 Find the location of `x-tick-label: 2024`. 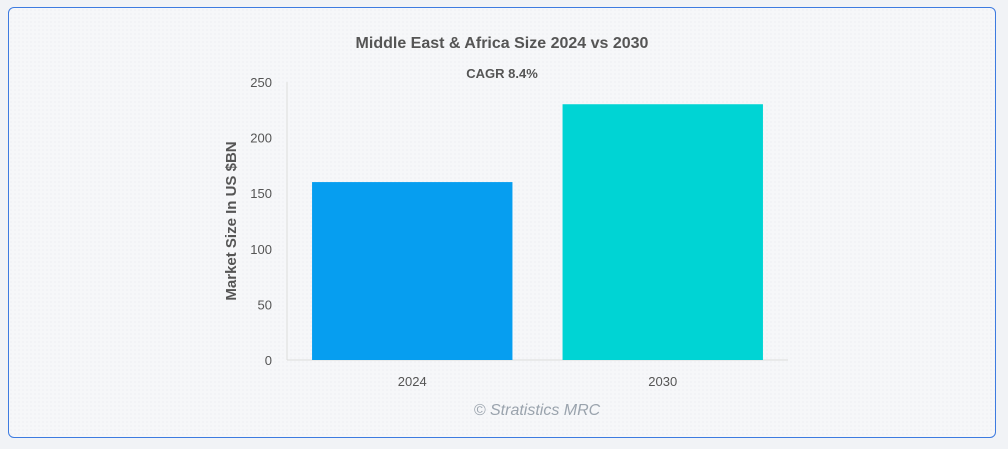

x-tick-label: 2024 is located at coordinates (412, 381).